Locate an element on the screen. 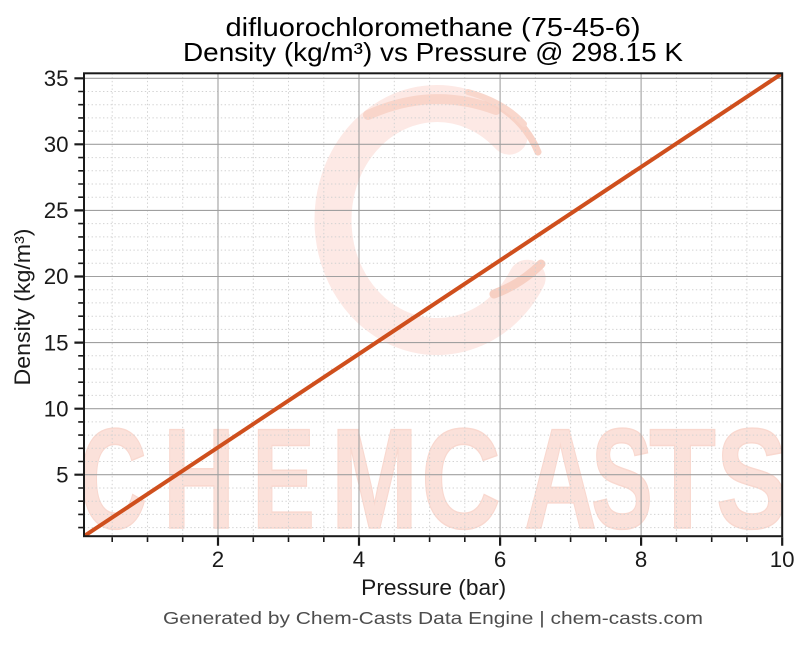 The height and width of the screenshot is (649, 810). svg-text: 15 is located at coordinates (56, 342).